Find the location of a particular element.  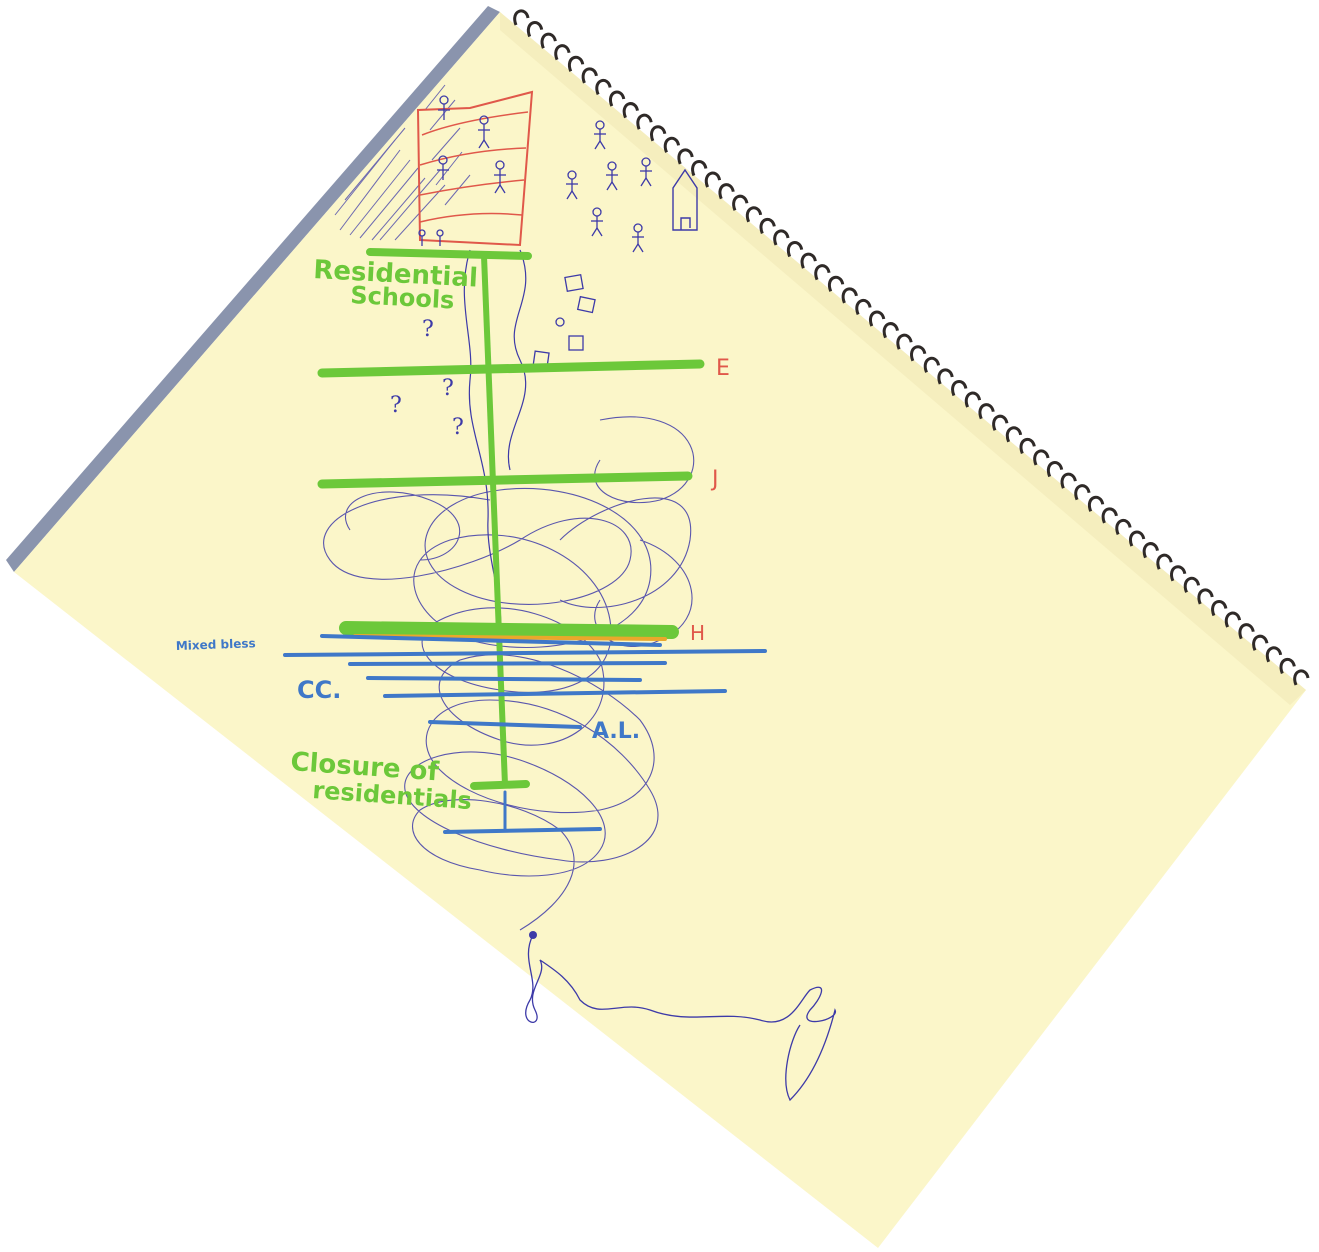

marker-j-label: J is located at coordinates (714, 479).